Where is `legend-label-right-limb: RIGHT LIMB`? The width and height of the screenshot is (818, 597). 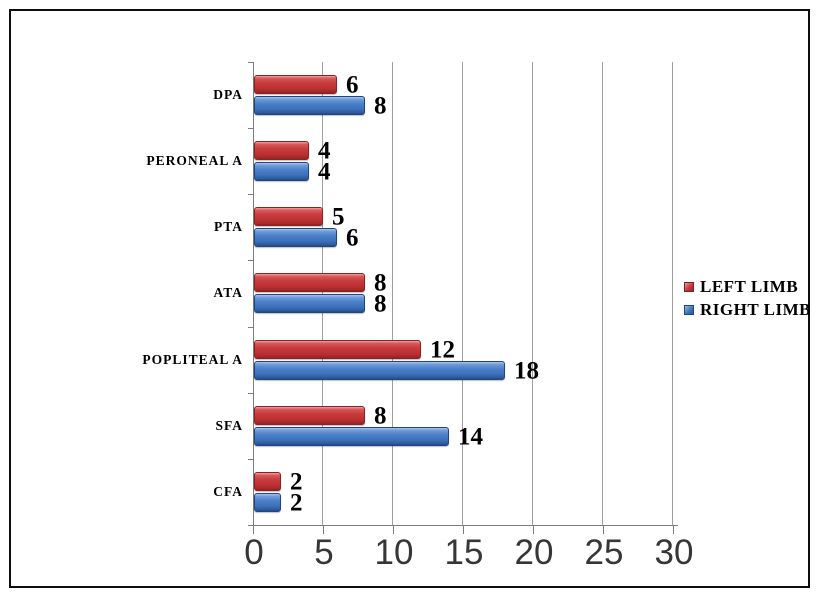 legend-label-right-limb: RIGHT LIMB is located at coordinates (755, 309).